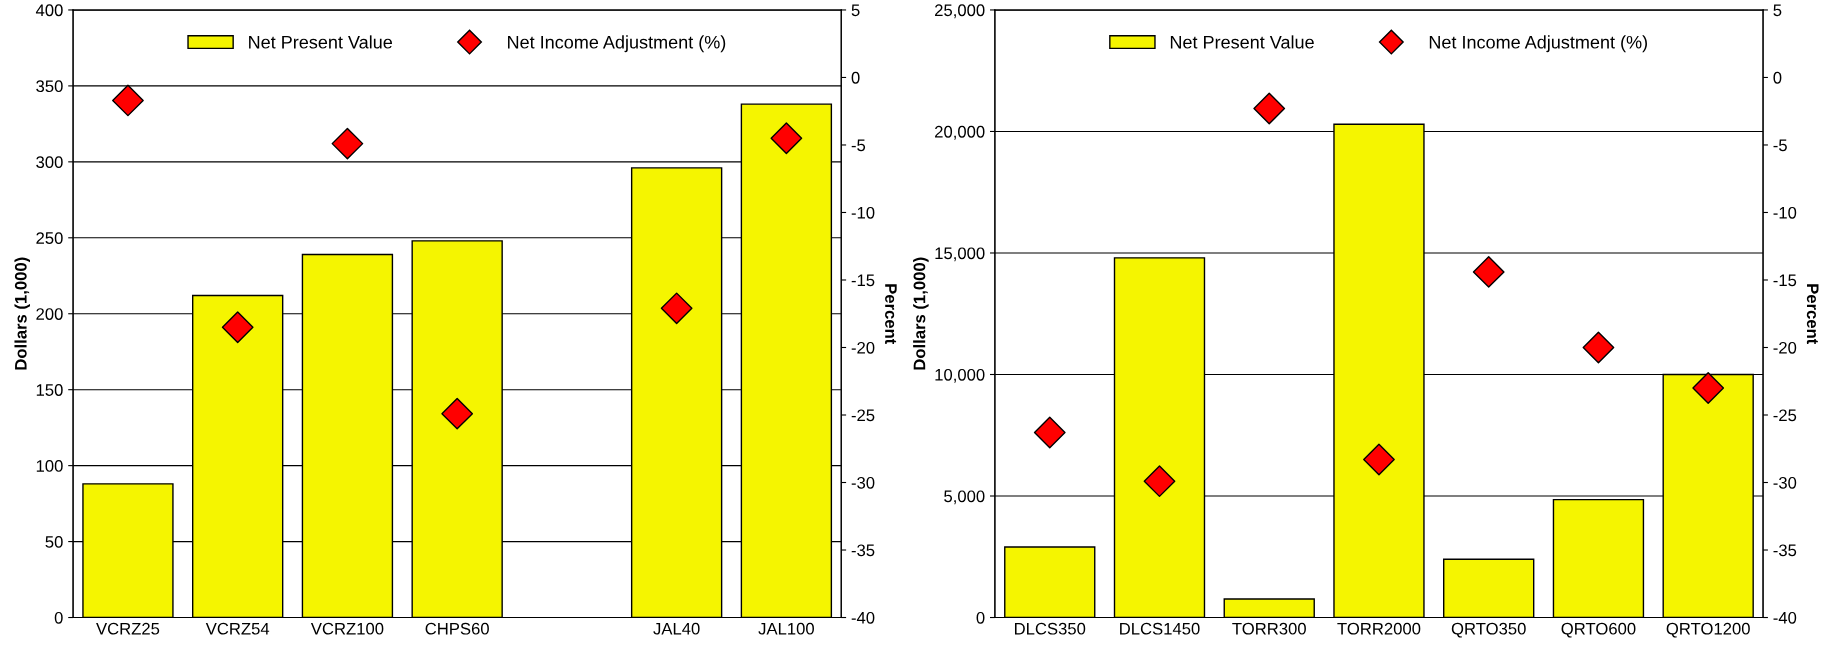  I want to click on y-tick-label: 10,000, so click(960, 375).